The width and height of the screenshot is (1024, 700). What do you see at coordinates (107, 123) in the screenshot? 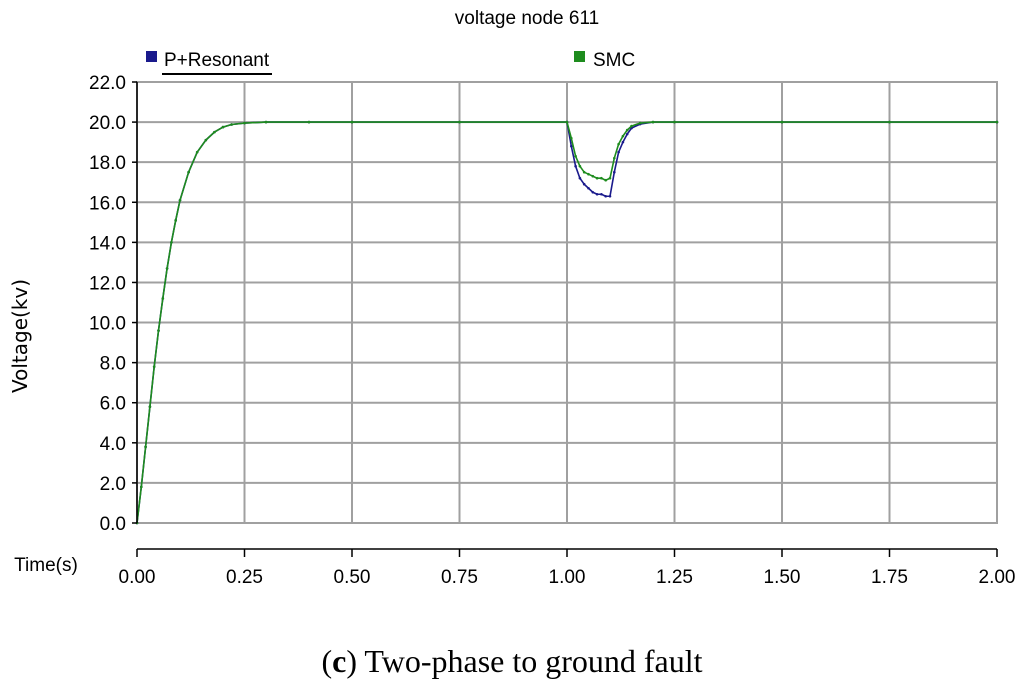
I see `y-tick-label: 20.0` at bounding box center [107, 123].